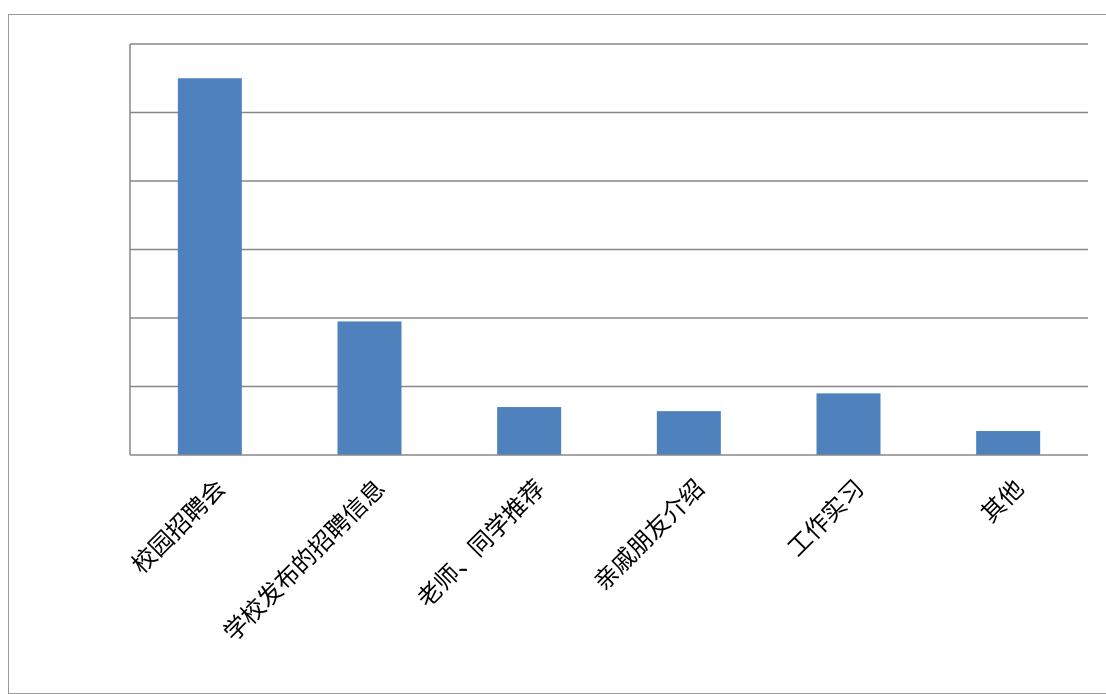 The image size is (1106, 694). I want to click on x-tick-label-5: 工作实习, so click(826, 518).